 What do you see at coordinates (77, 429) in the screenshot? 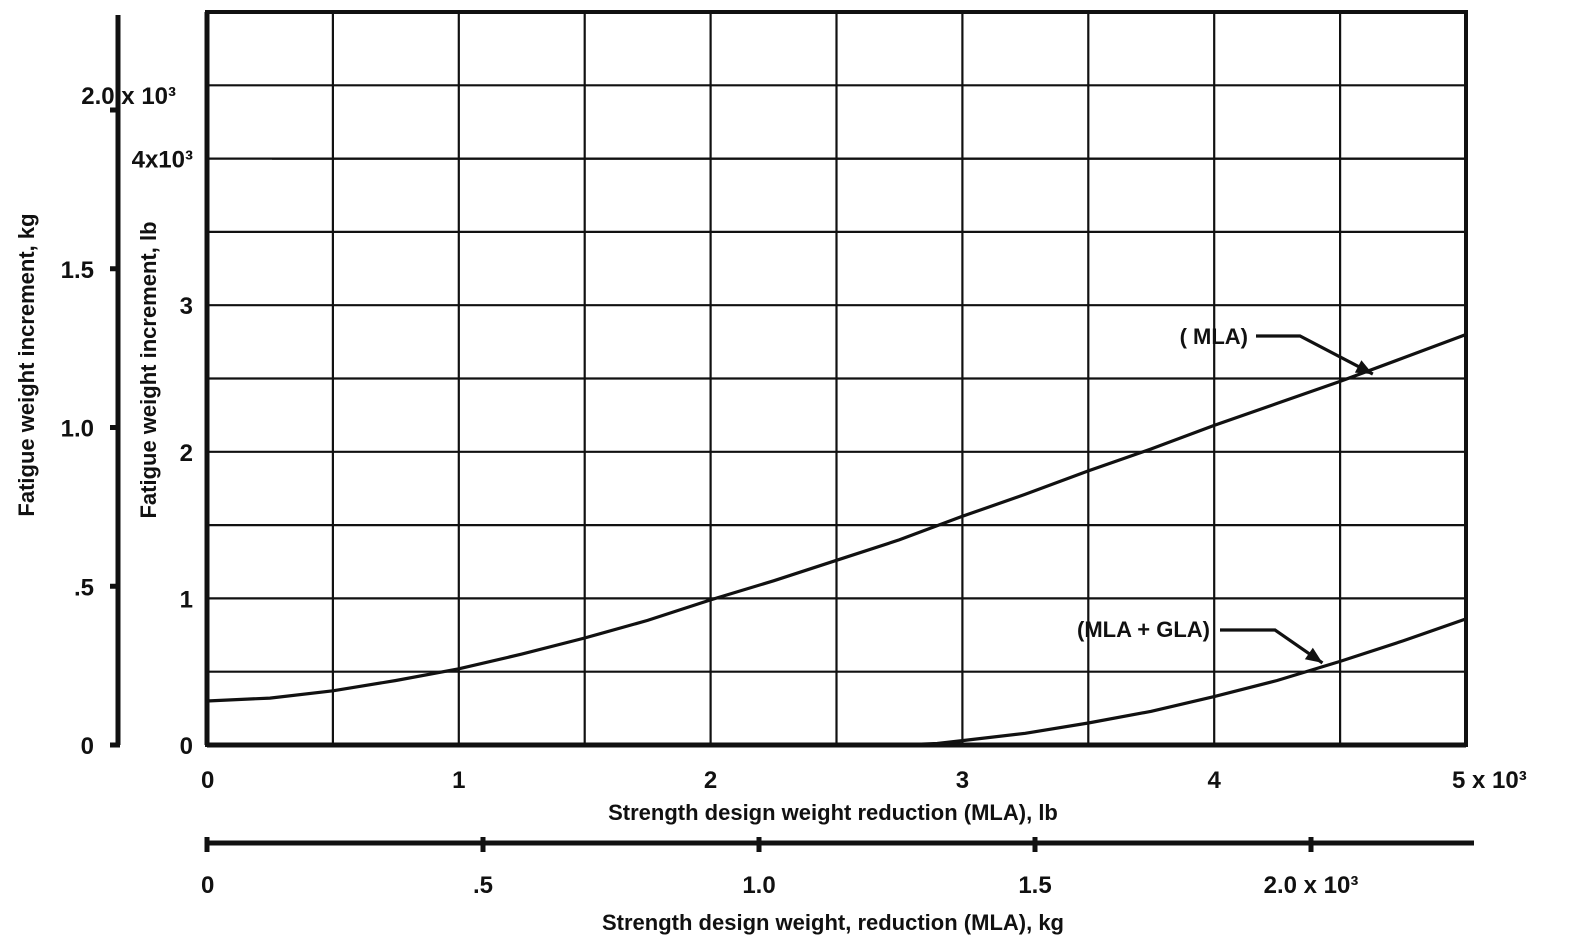
I see `y-secondary-tick-label: 1.0` at bounding box center [77, 429].